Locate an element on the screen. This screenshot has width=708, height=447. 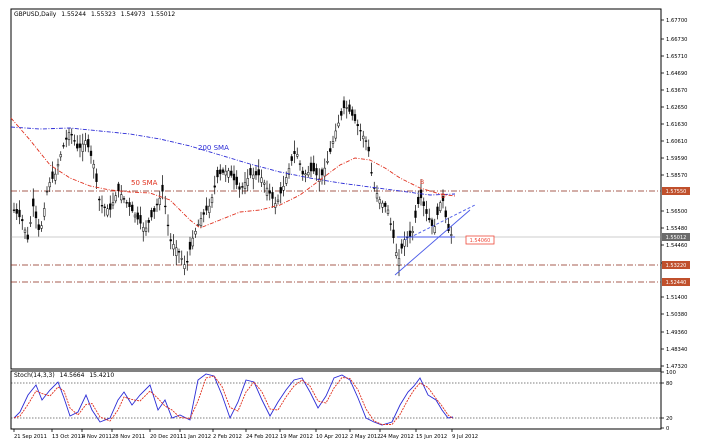
current-price-label: 1.55012 is located at coordinates (676, 238).